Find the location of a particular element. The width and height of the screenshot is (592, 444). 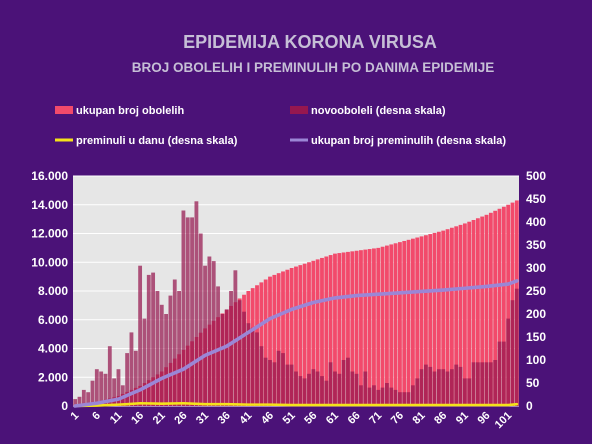

x-tick-label: 31 is located at coordinates (202, 418).